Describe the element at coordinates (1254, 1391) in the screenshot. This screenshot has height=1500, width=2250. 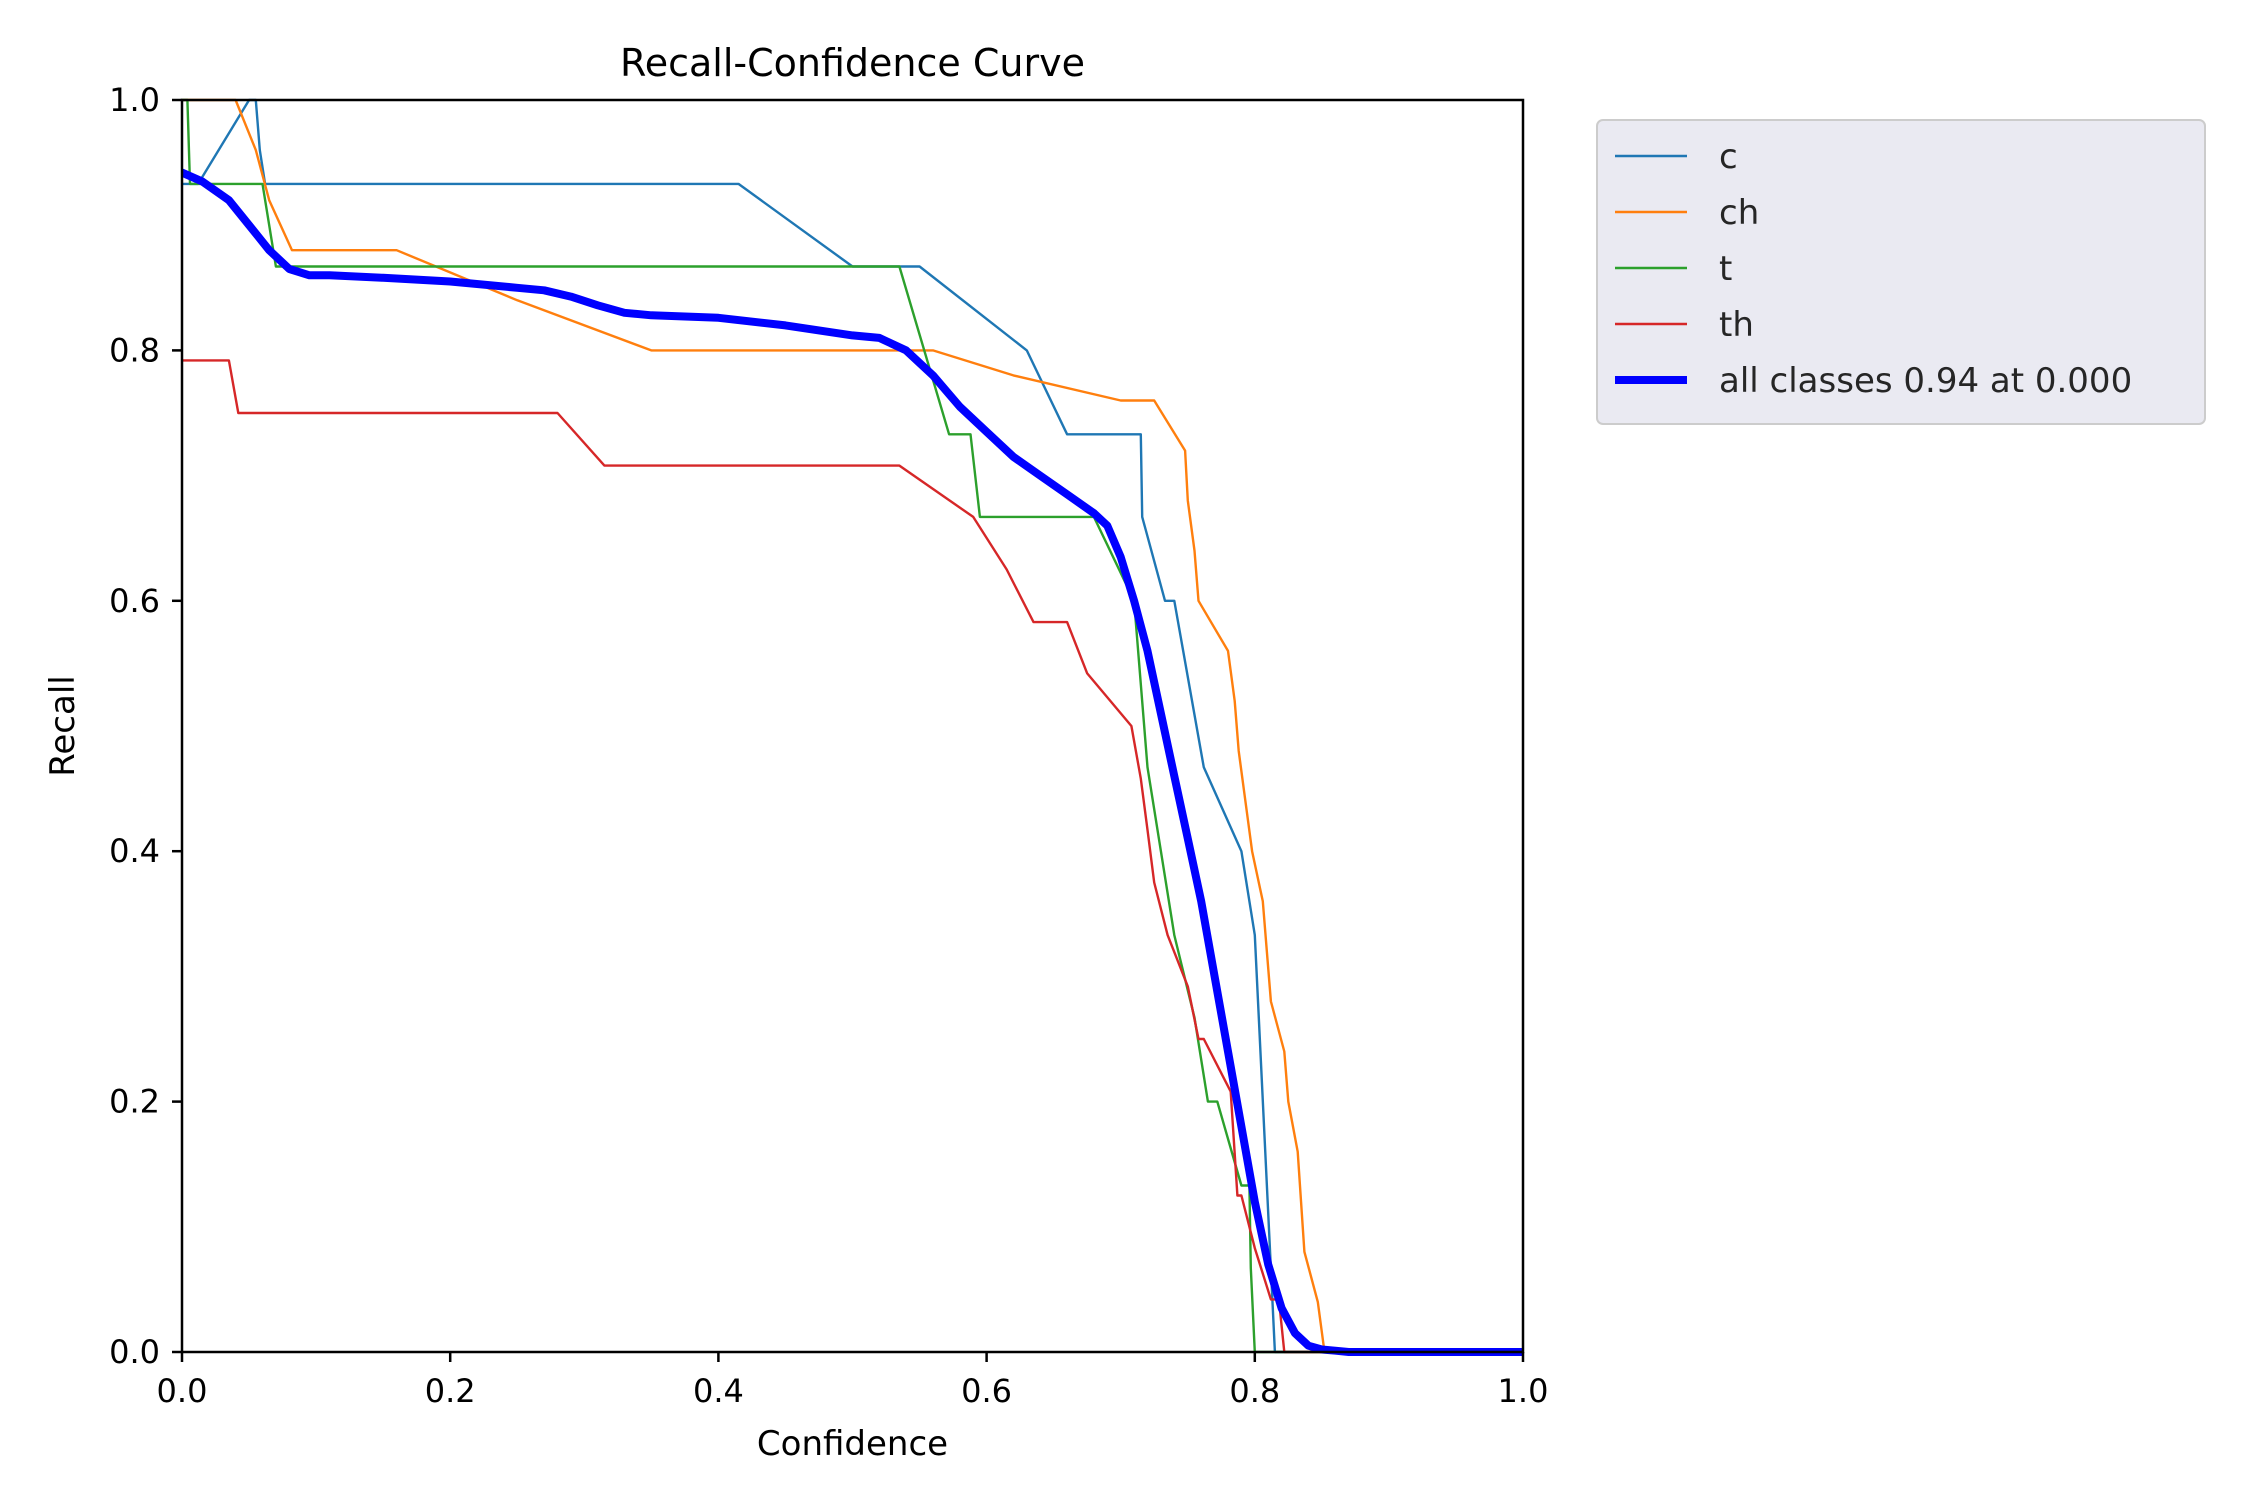
I see `x-tick-label: 0.8` at that location.